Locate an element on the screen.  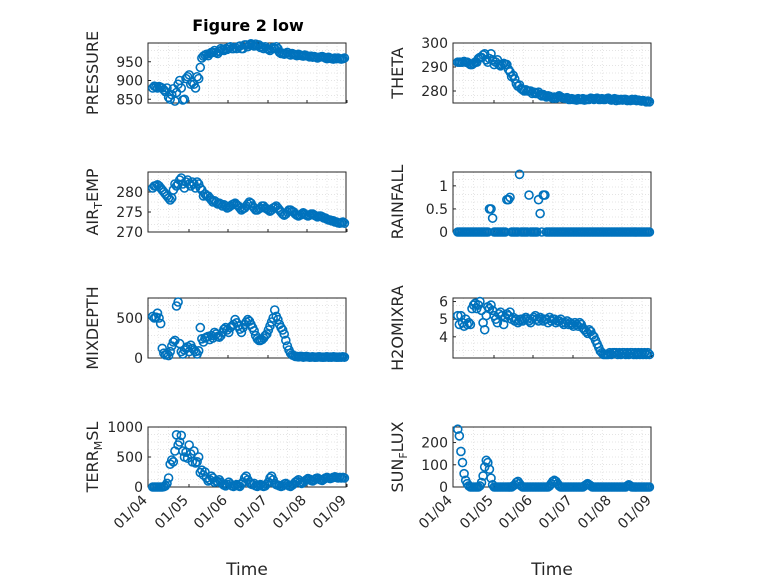
y-tick-label: 900 is located at coordinates (129, 82).